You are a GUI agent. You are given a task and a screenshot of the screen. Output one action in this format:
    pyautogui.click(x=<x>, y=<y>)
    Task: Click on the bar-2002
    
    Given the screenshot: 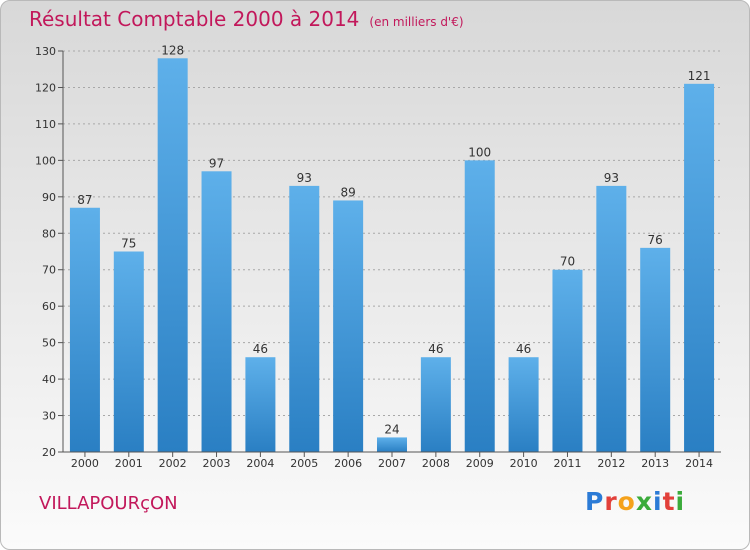 What is the action you would take?
    pyautogui.click(x=172, y=255)
    